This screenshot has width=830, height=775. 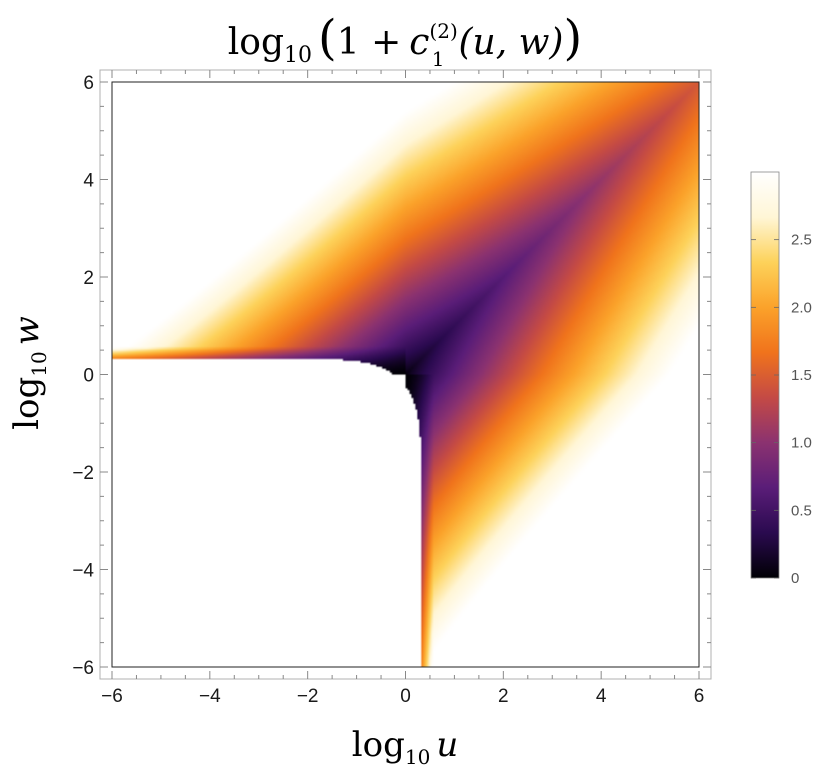 I want to click on colorbar-tick-label: 0.5, so click(x=801, y=510).